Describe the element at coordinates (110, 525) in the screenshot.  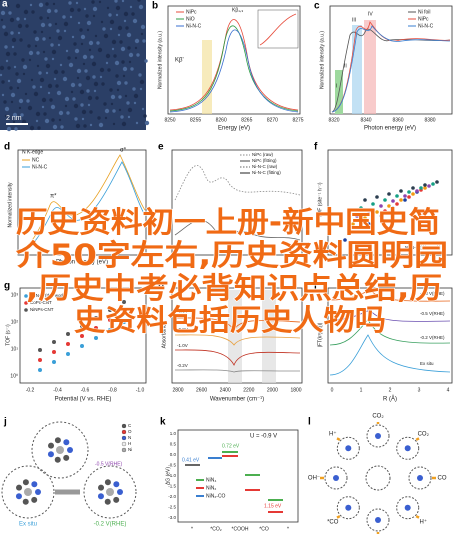
I see `condition-label: -0.2 V(RHE)` at that location.